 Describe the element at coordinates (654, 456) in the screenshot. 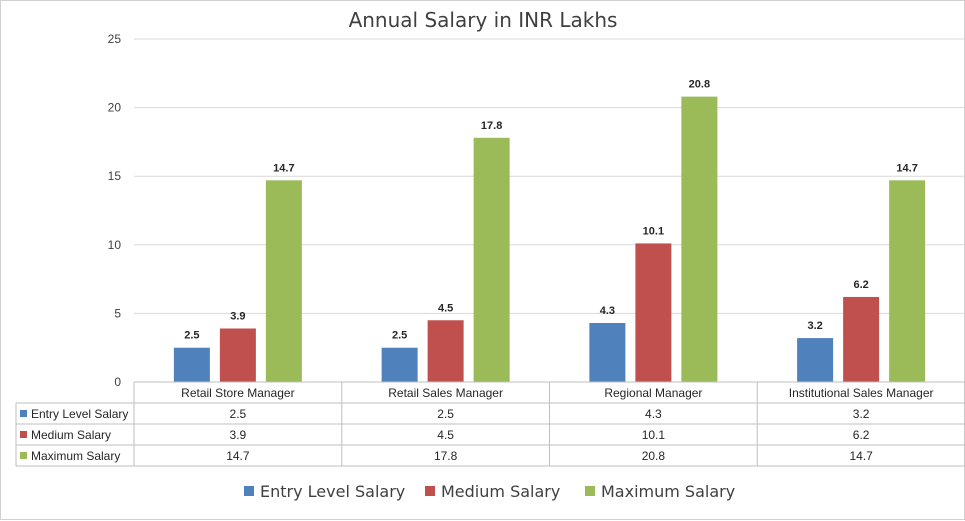

I see `table-cell: 20.8` at that location.